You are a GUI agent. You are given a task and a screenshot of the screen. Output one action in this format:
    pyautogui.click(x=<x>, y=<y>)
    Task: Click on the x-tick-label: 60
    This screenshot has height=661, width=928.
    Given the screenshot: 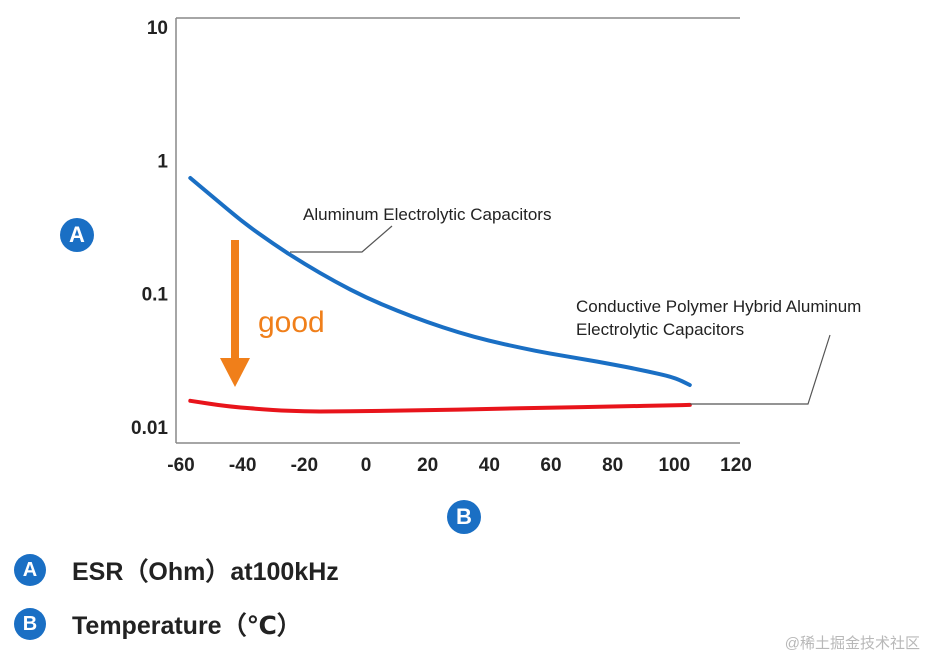 What is the action you would take?
    pyautogui.click(x=550, y=465)
    